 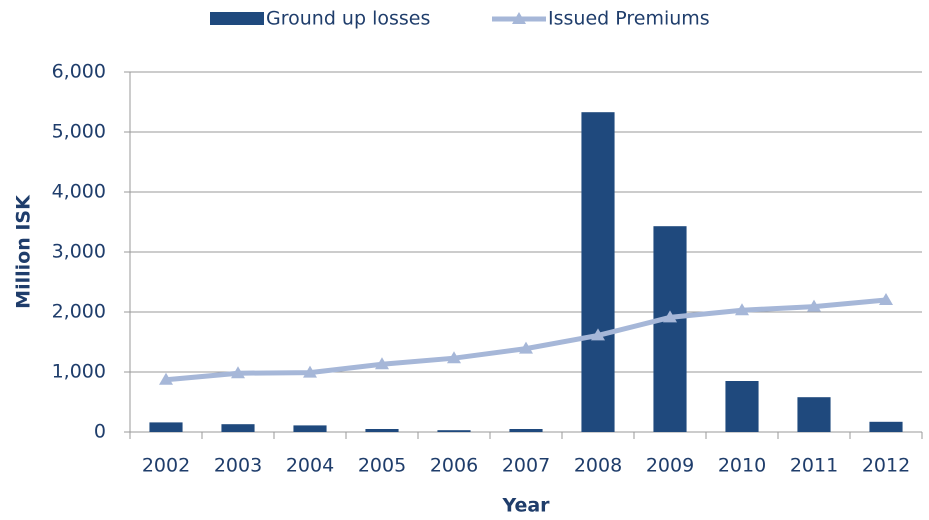 What do you see at coordinates (886, 466) in the screenshot?
I see `x-tick-label: 2012` at bounding box center [886, 466].